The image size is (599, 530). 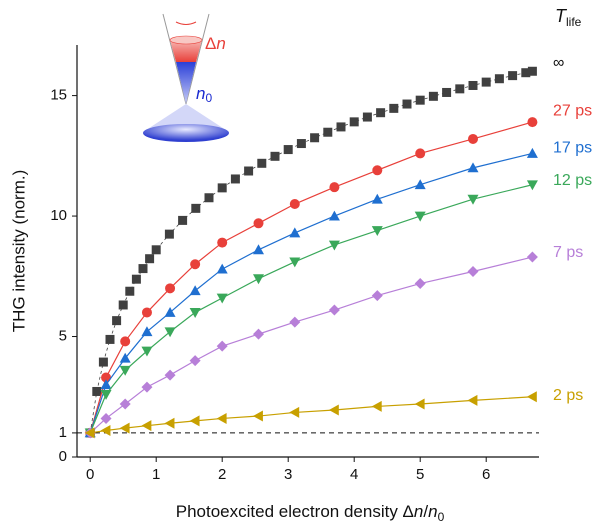 I want to click on x-label-part: /, so click(x=425, y=511).